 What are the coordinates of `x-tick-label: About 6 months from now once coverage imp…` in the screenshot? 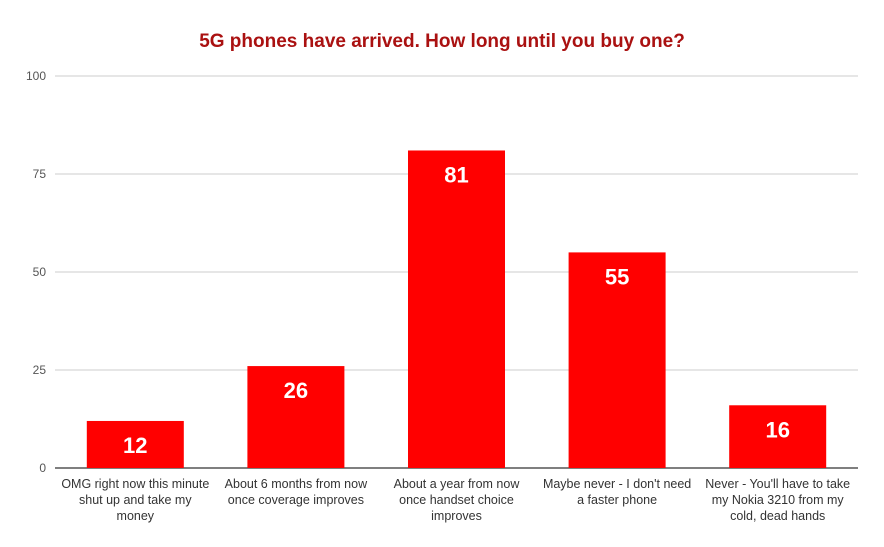 It's located at (296, 492).